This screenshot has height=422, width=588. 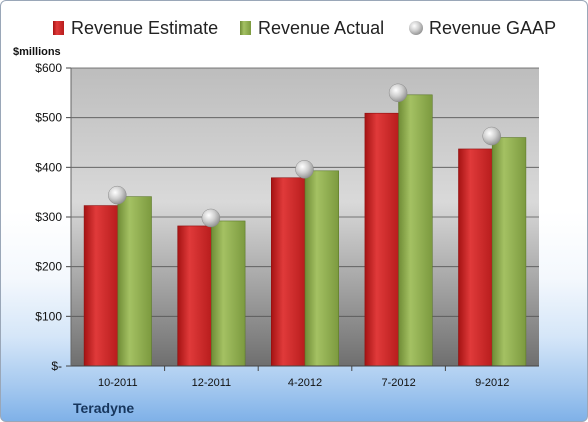 What do you see at coordinates (48, 167) in the screenshot?
I see `y-tick-label: $400` at bounding box center [48, 167].